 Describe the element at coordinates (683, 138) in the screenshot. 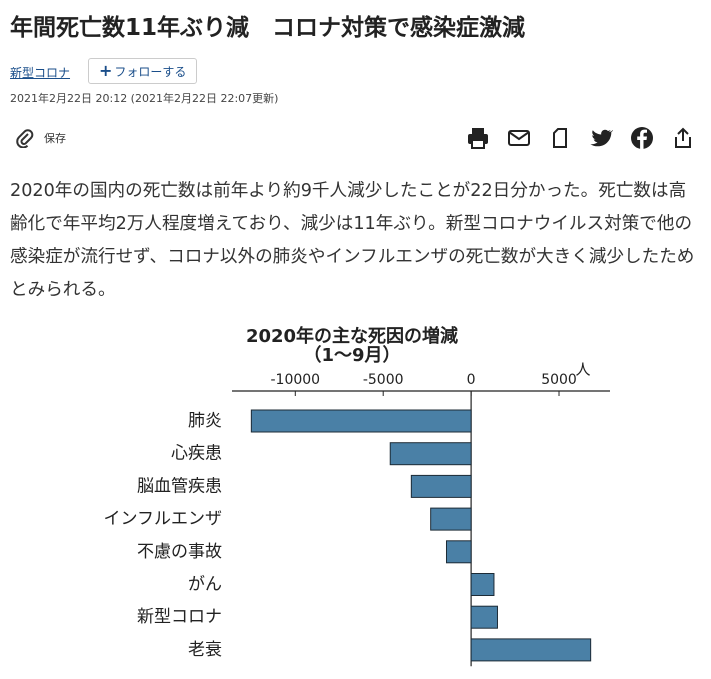

I see `share-icon` at that location.